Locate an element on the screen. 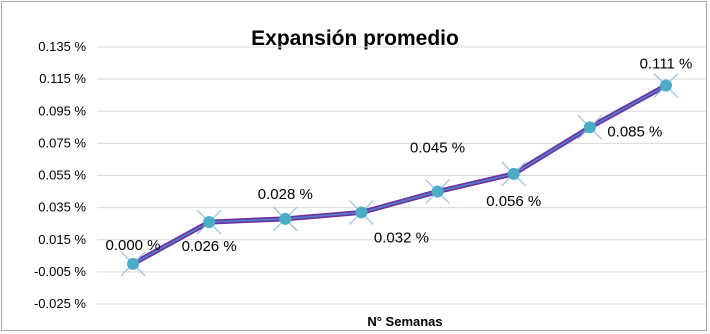 Image resolution: width=710 pixels, height=334 pixels. data-label: 0.056 % is located at coordinates (513, 201).